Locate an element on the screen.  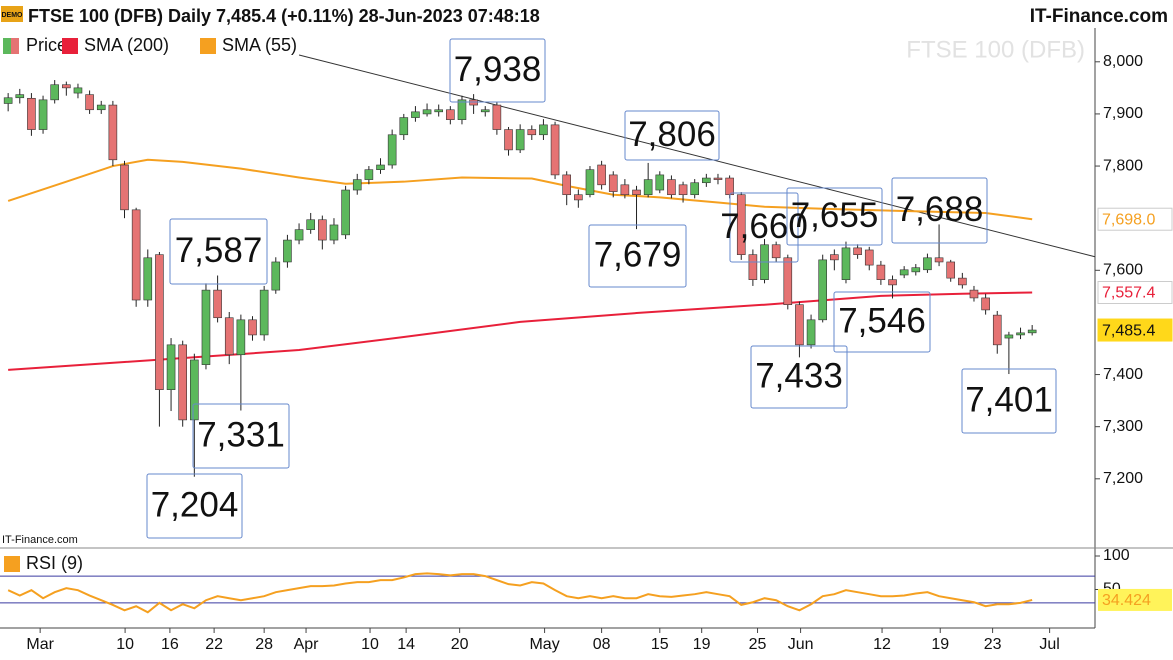
last-value-label: 7,698.0 is located at coordinates (1128, 219).